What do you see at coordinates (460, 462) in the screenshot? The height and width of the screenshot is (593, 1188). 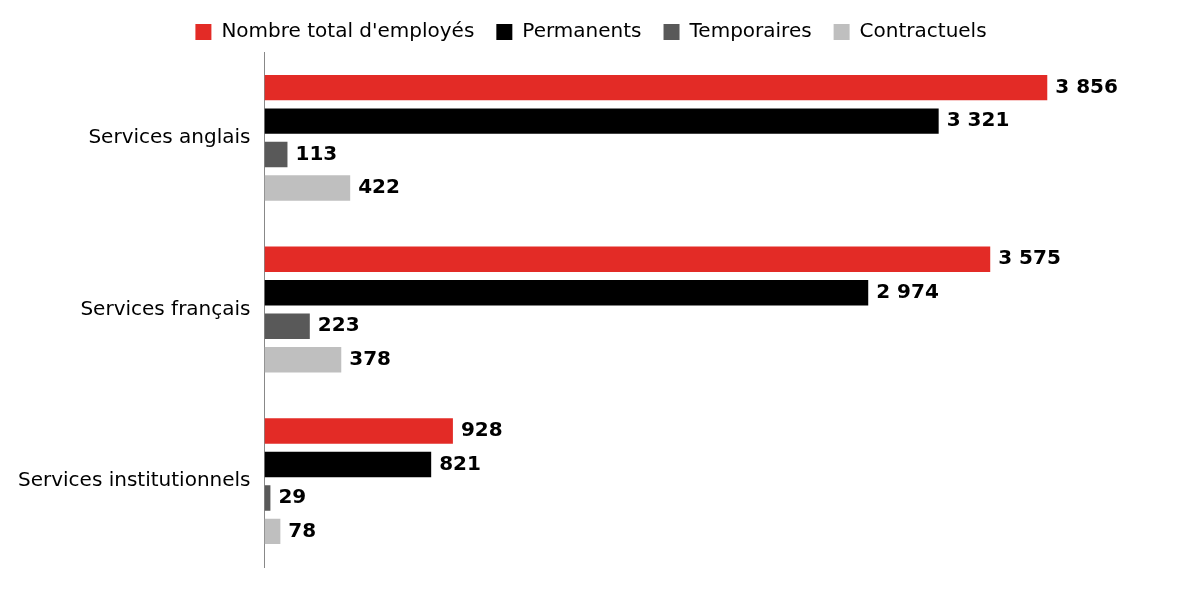 I see `data-label: 821` at bounding box center [460, 462].